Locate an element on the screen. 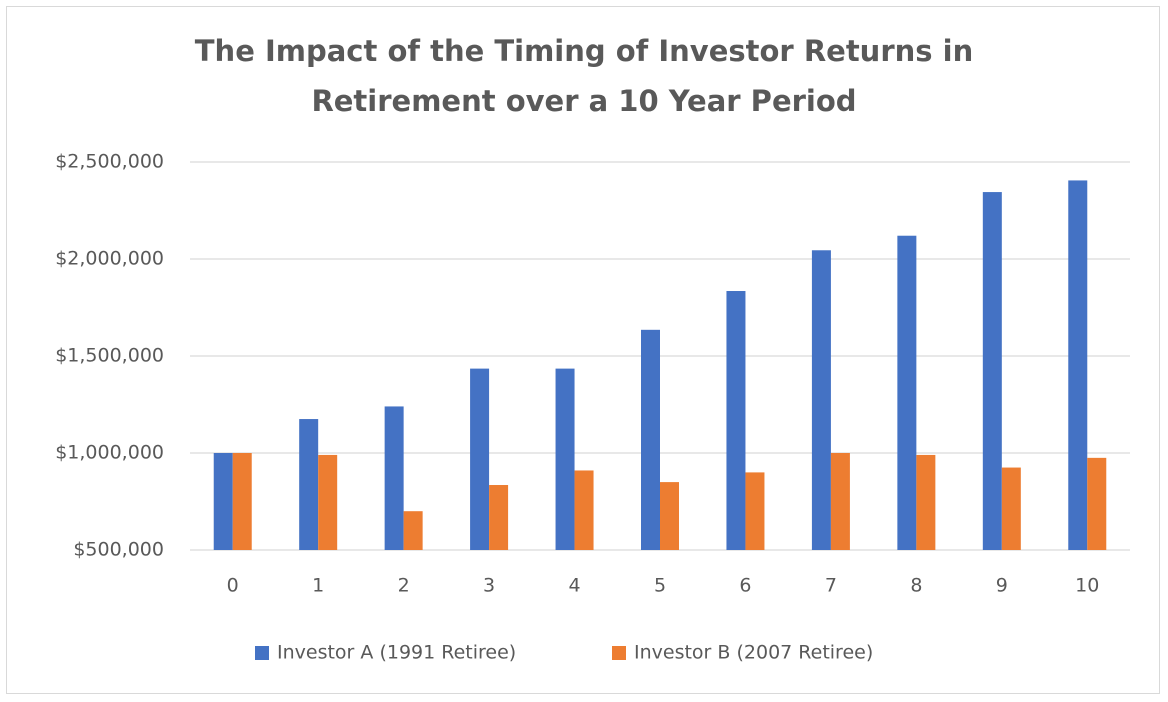 The height and width of the screenshot is (702, 1168). x-tick-label: 4 is located at coordinates (574, 586).